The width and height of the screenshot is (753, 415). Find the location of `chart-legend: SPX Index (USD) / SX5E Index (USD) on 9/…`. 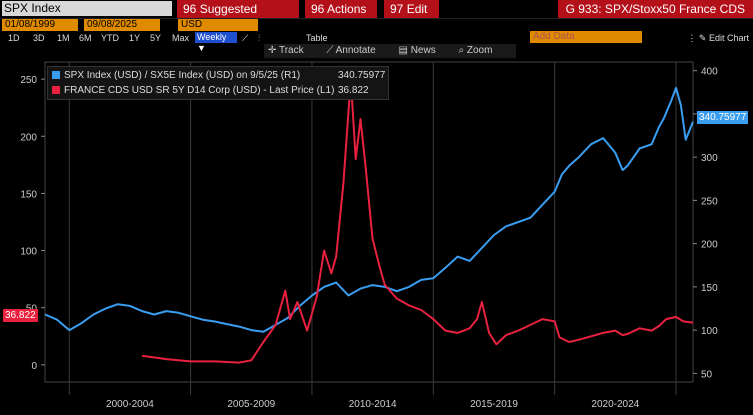

chart-legend: SPX Index (USD) / SX5E Index (USD) on 9/… is located at coordinates (218, 83).